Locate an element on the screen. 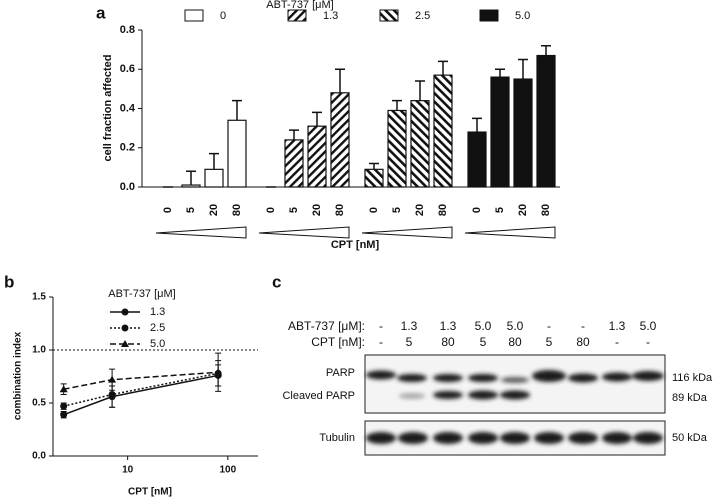 This screenshot has height=501, width=720. y-tick-label: 0.4 is located at coordinates (128, 108).